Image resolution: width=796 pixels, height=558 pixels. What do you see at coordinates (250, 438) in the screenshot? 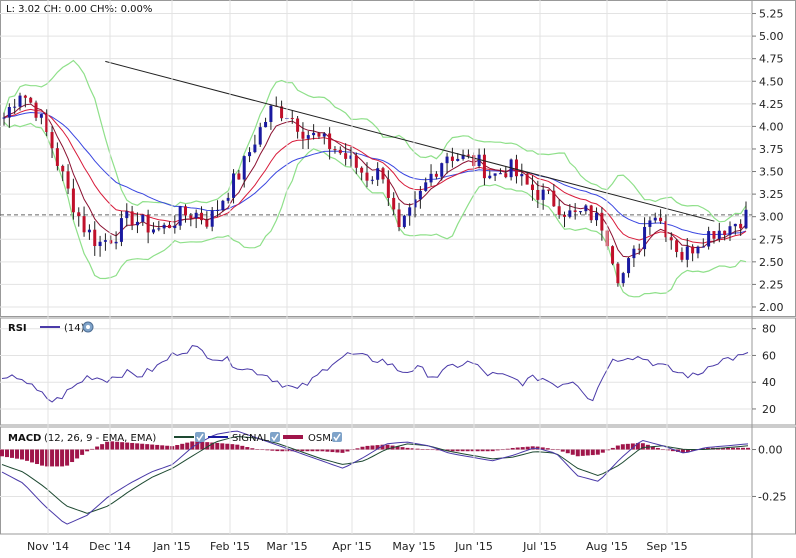
I see `signal-label: SIGNAL` at bounding box center [250, 438].